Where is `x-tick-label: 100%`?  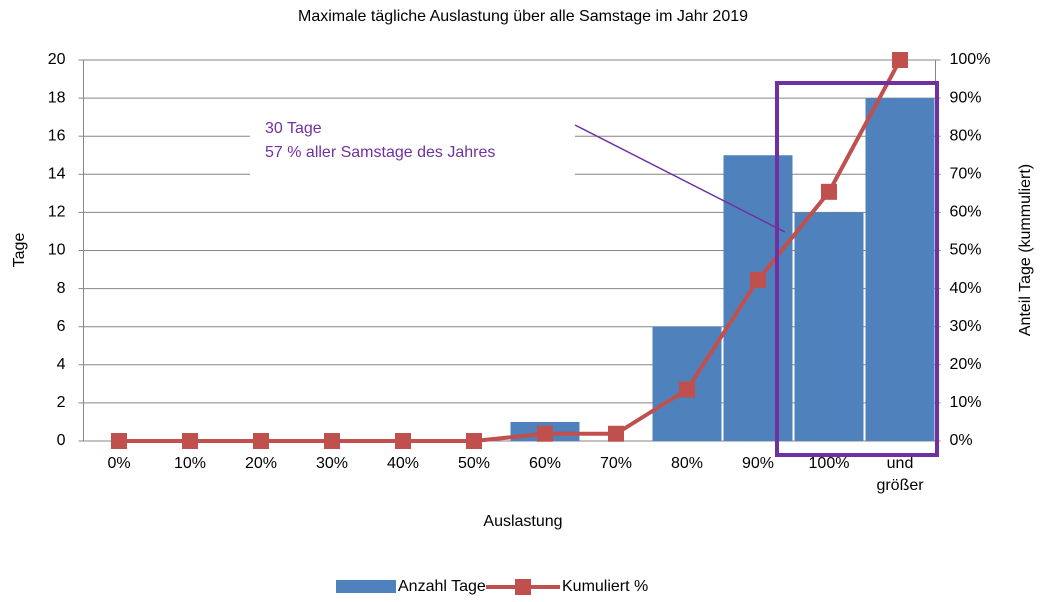 x-tick-label: 100% is located at coordinates (829, 463).